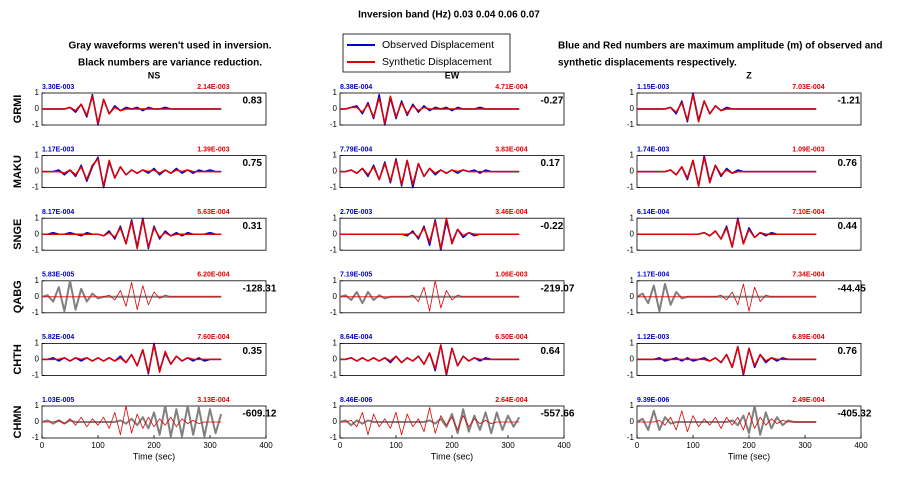  What do you see at coordinates (847, 351) in the screenshot?
I see `variance-reduction: 0.76` at bounding box center [847, 351].